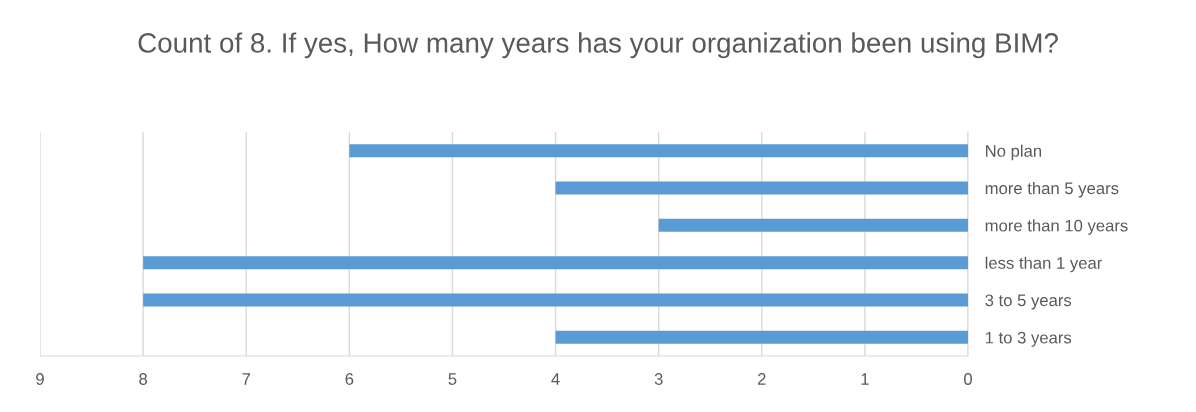 The height and width of the screenshot is (412, 1196). Describe the element at coordinates (1044, 264) in the screenshot. I see `y-tick-label: less than 1 year` at that location.